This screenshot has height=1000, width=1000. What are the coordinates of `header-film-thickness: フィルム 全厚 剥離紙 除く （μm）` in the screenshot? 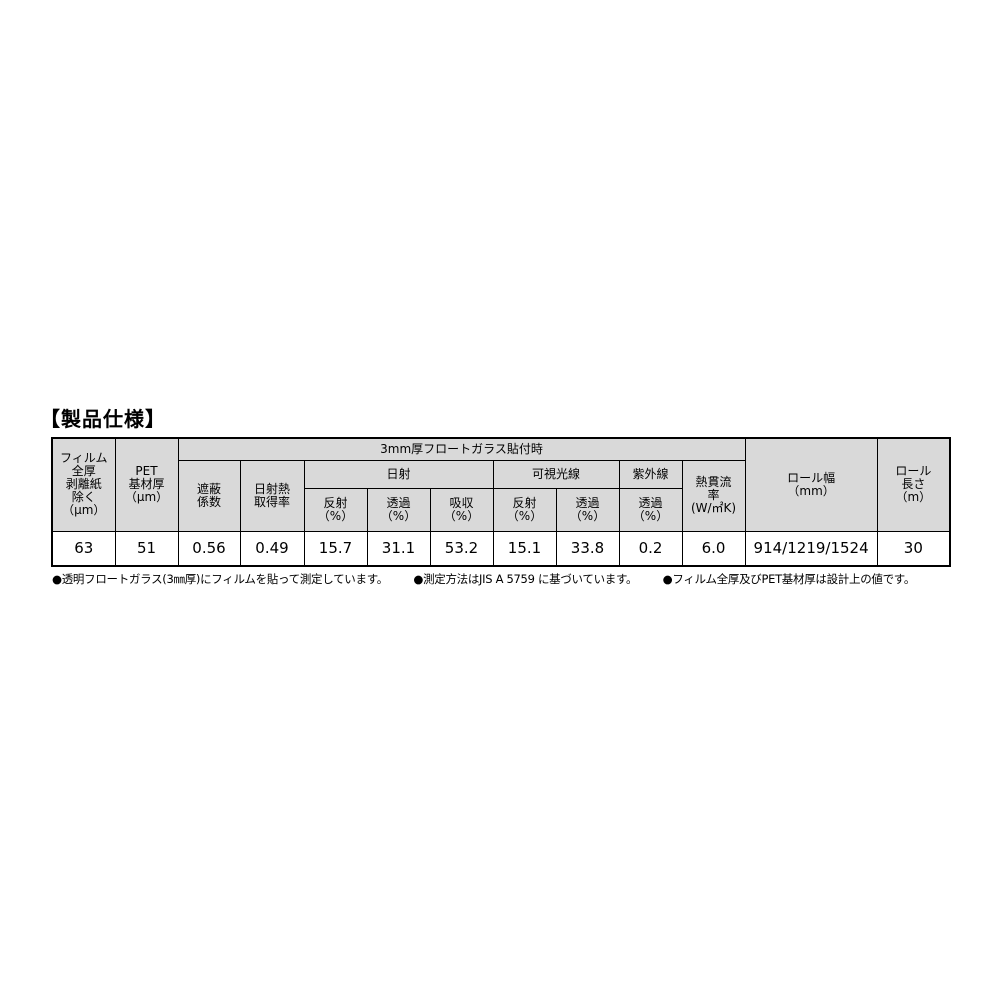 It's located at (83, 484).